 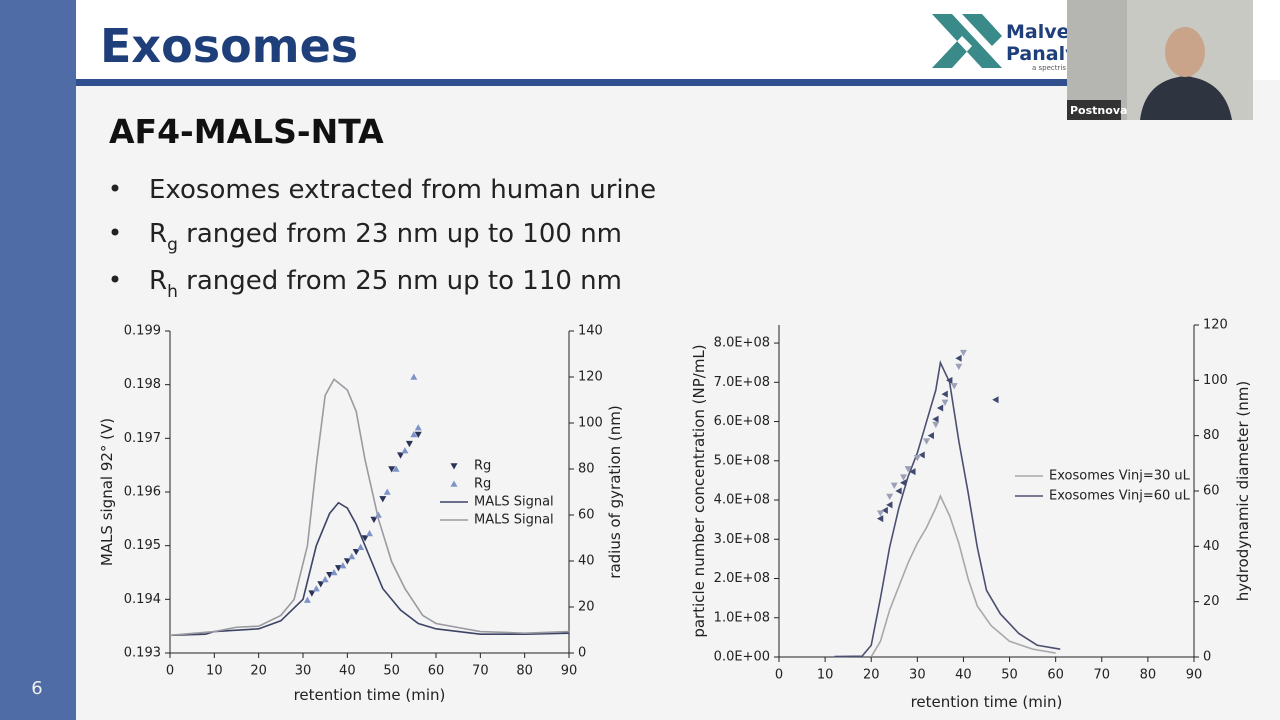 I want to click on legend-label: Exosomes Vinj=60 uL, so click(x=1120, y=496).